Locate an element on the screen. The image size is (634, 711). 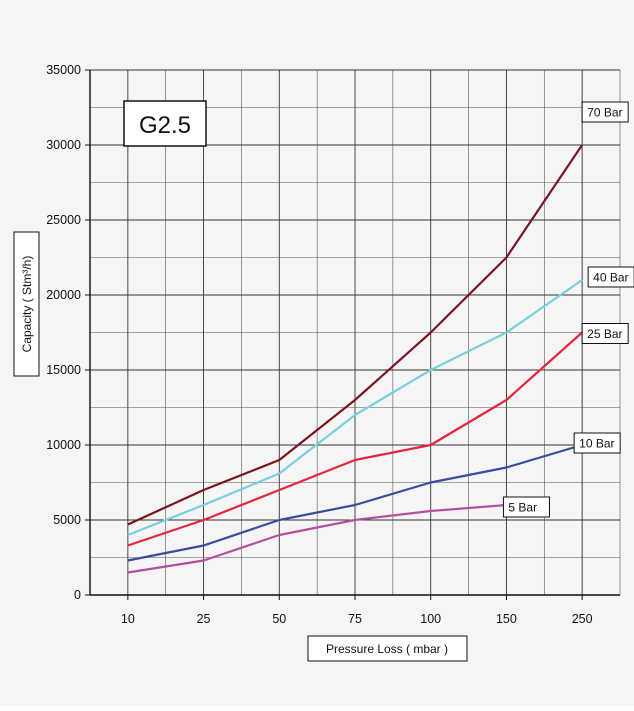
y-tick-label: 20000 is located at coordinates (63, 295).